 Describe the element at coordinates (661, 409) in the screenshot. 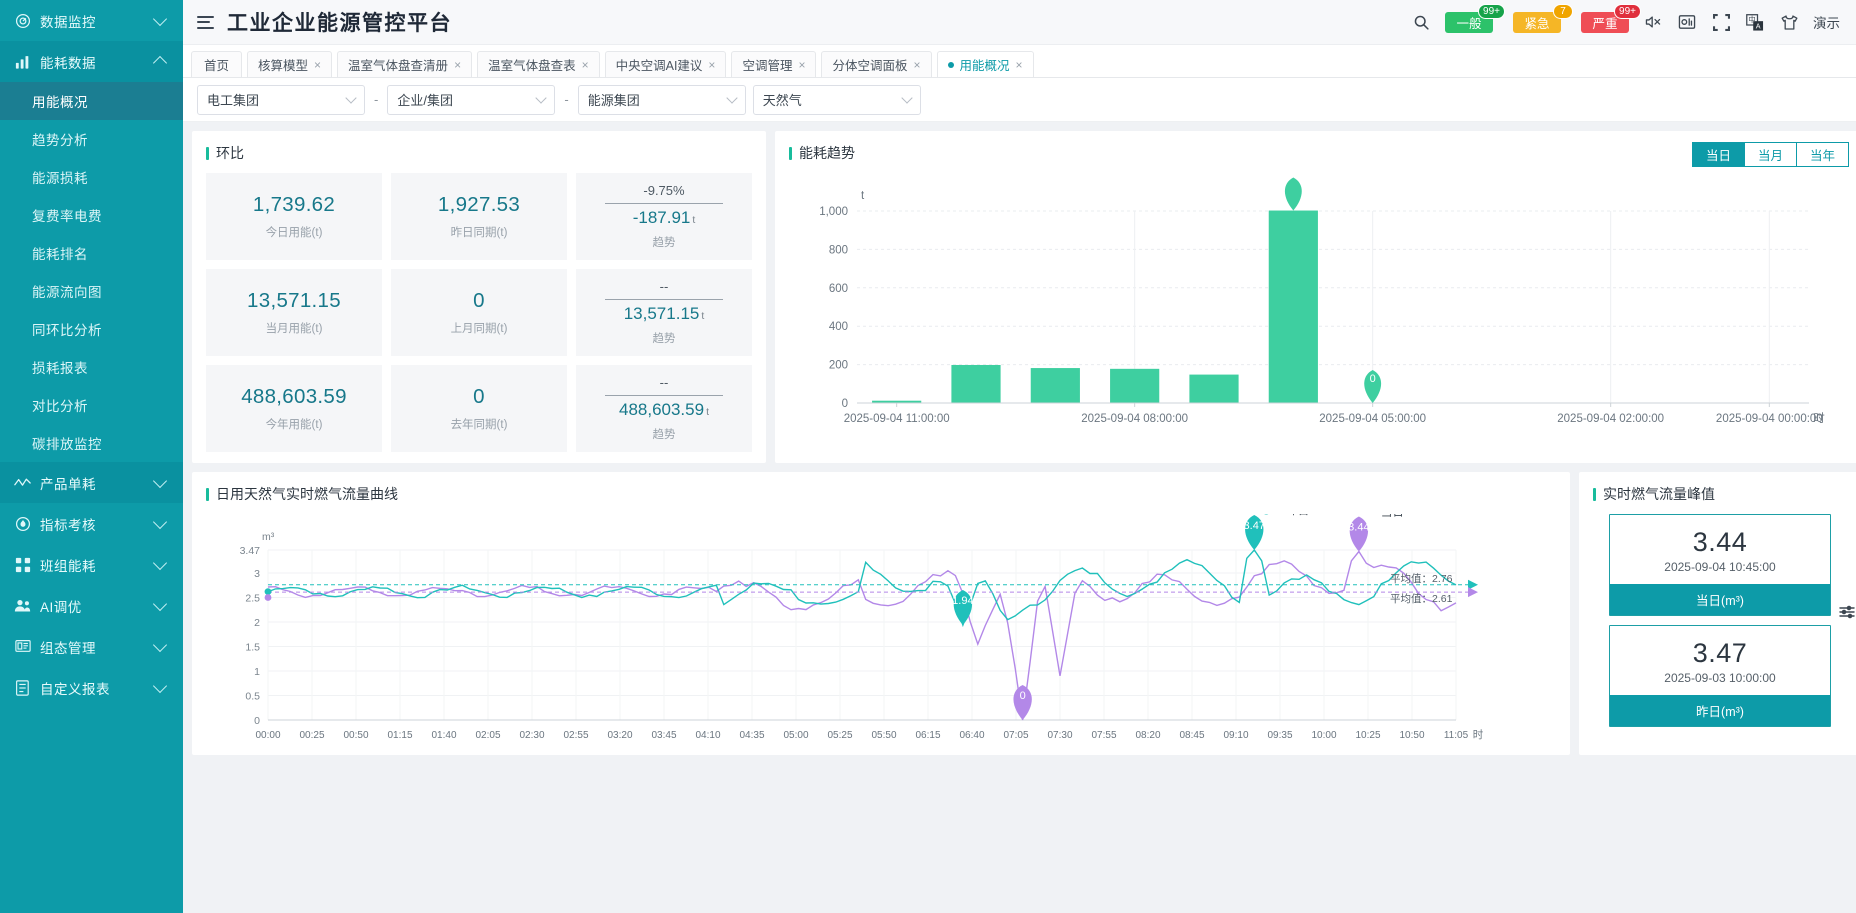

I see `trend-delta: 488,603.59` at that location.